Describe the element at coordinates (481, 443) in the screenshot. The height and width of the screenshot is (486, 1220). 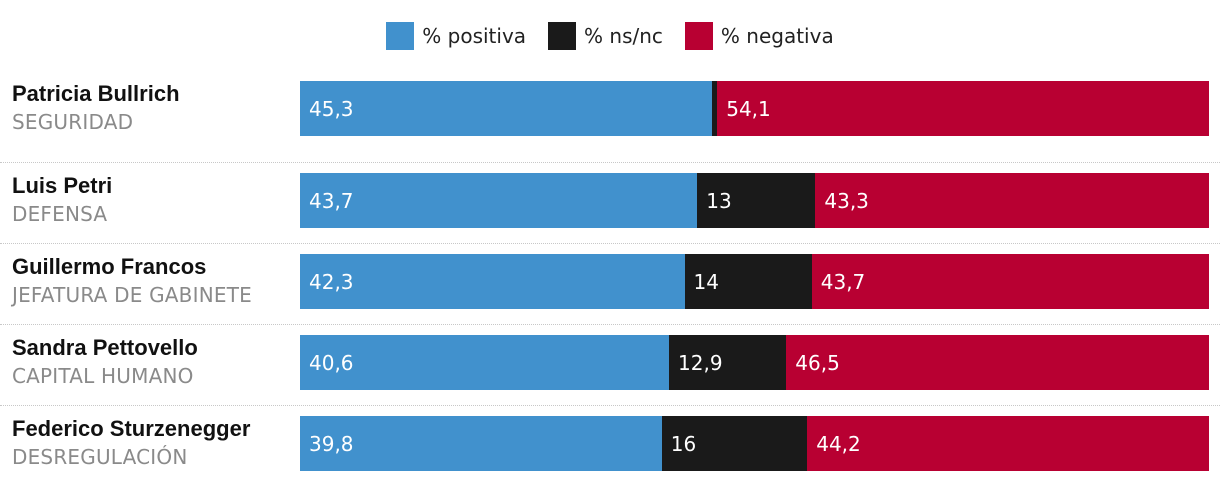
I see `bar-segment-positive: 39,8` at that location.